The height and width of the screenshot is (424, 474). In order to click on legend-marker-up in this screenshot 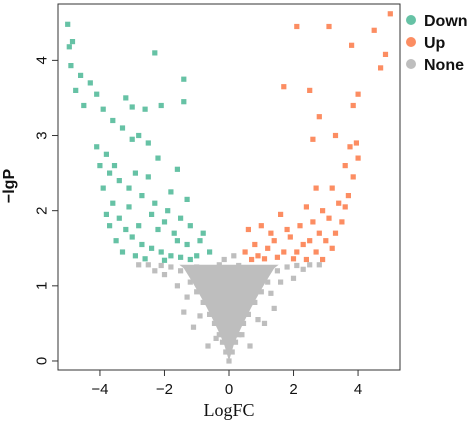, I will do `click(411, 42)`.